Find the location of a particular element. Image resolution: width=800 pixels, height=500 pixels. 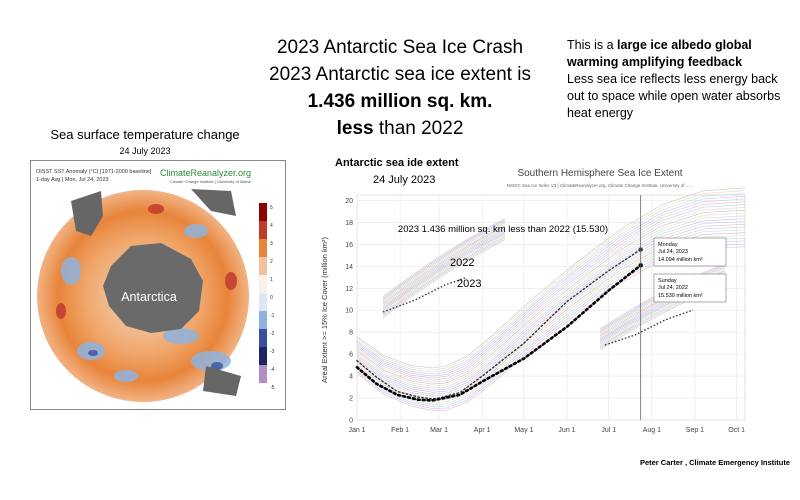

sst-colorbar is located at coordinates (263, 293).